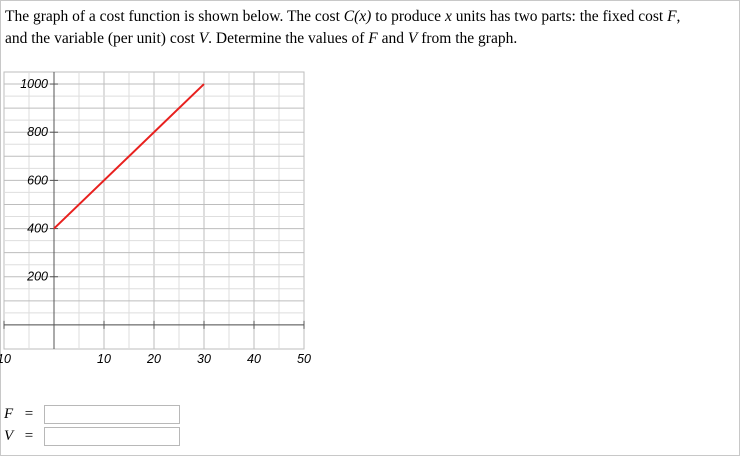  Describe the element at coordinates (37, 277) in the screenshot. I see `y-tick-label: 200` at that location.